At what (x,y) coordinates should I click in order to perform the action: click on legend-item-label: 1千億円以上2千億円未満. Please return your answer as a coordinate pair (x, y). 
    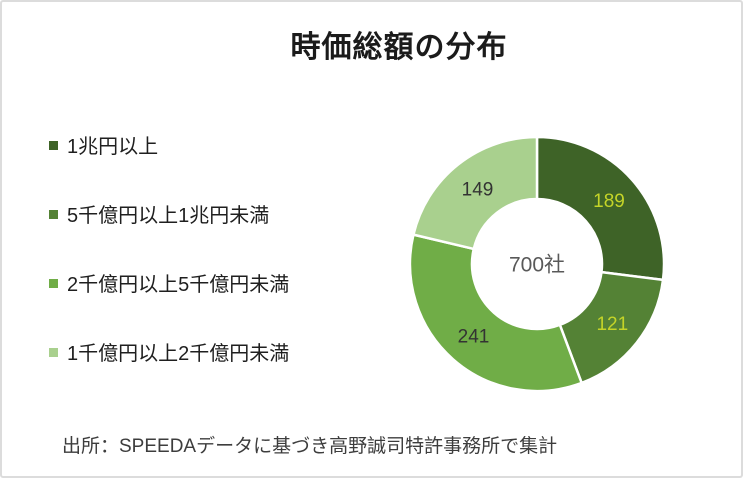
    Looking at the image, I should click on (178, 353).